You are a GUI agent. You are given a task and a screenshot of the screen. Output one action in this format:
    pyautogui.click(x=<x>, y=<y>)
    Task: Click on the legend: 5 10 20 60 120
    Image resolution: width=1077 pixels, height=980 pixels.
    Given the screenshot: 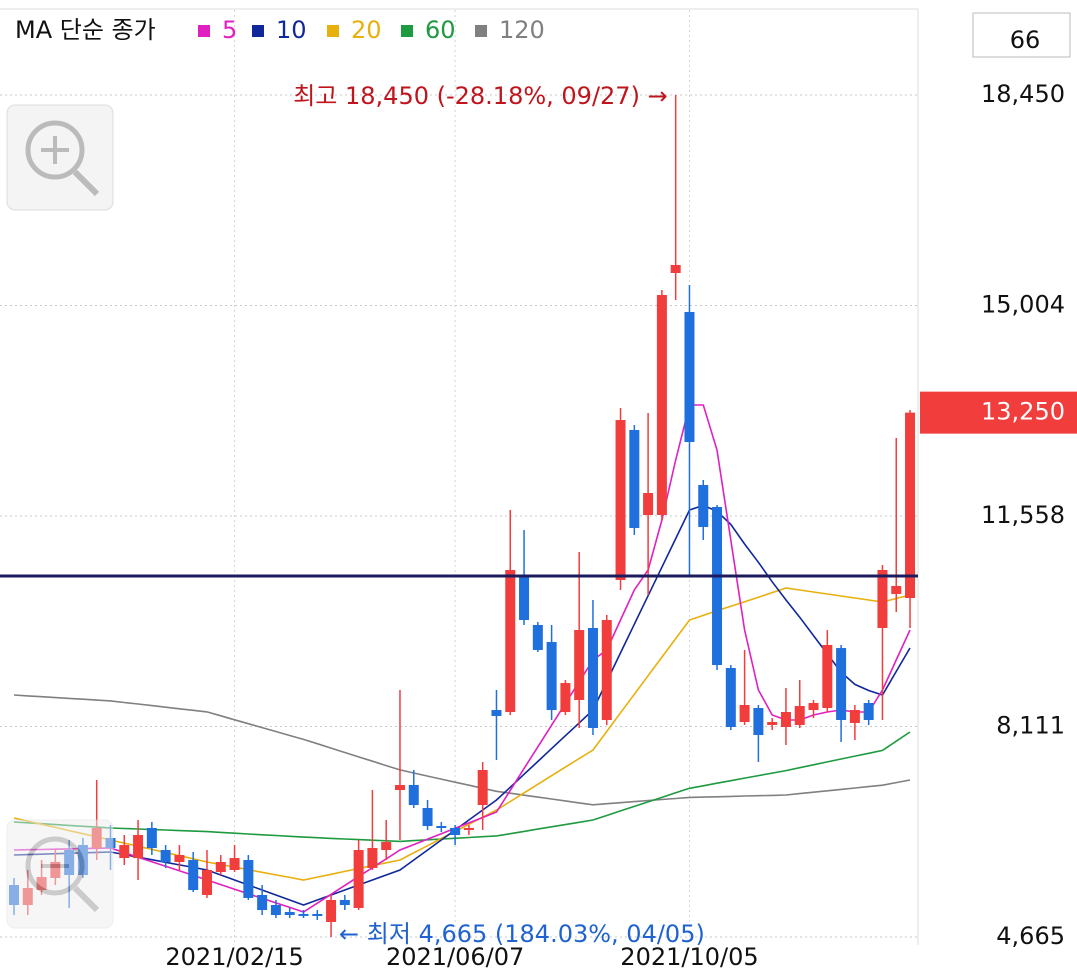 What is the action you would take?
    pyautogui.click(x=371, y=30)
    